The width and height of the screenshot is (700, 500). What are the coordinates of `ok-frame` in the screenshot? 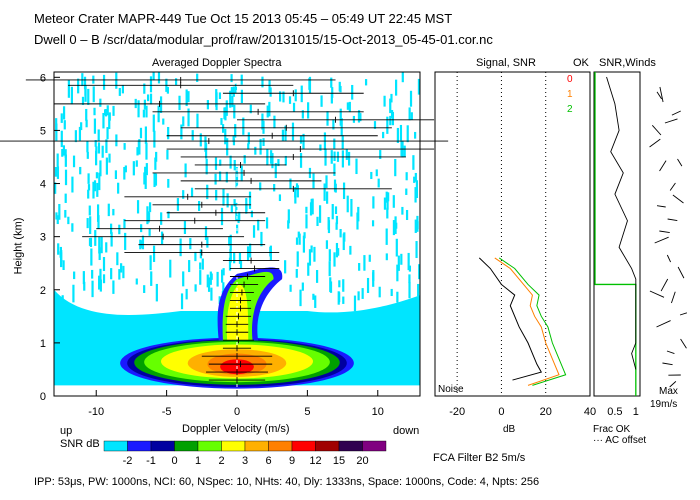 It's located at (617, 234).